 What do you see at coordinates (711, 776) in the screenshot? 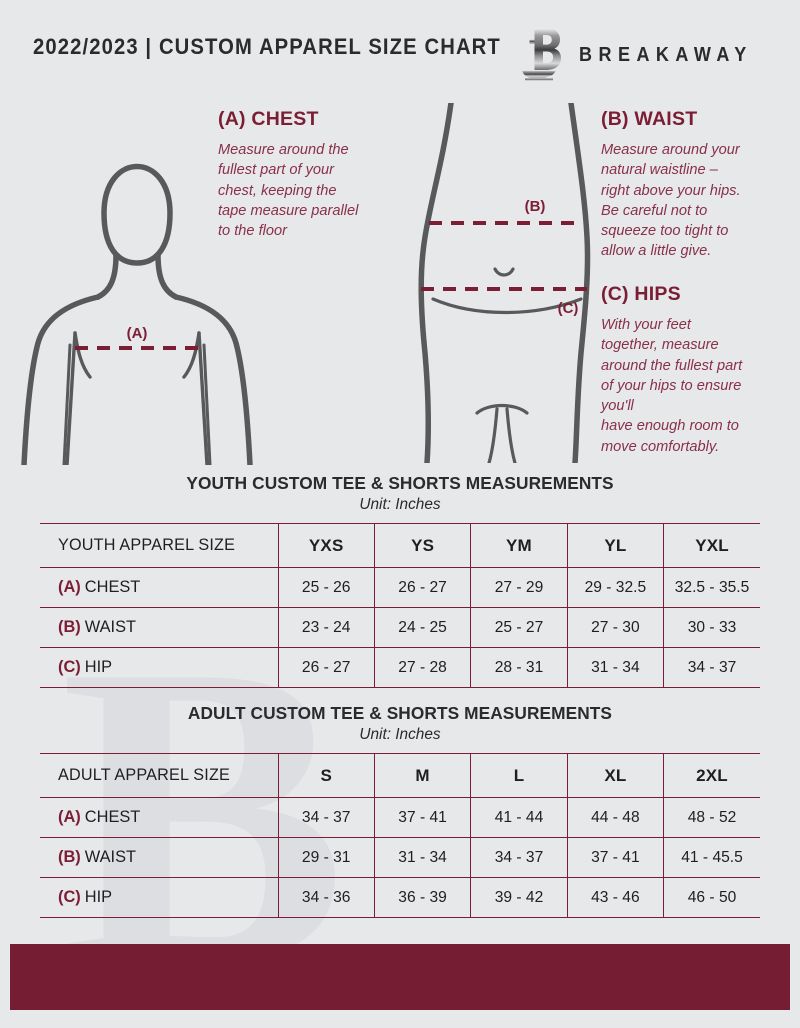
I see `adult-size-col-4: 2XL` at bounding box center [711, 776].